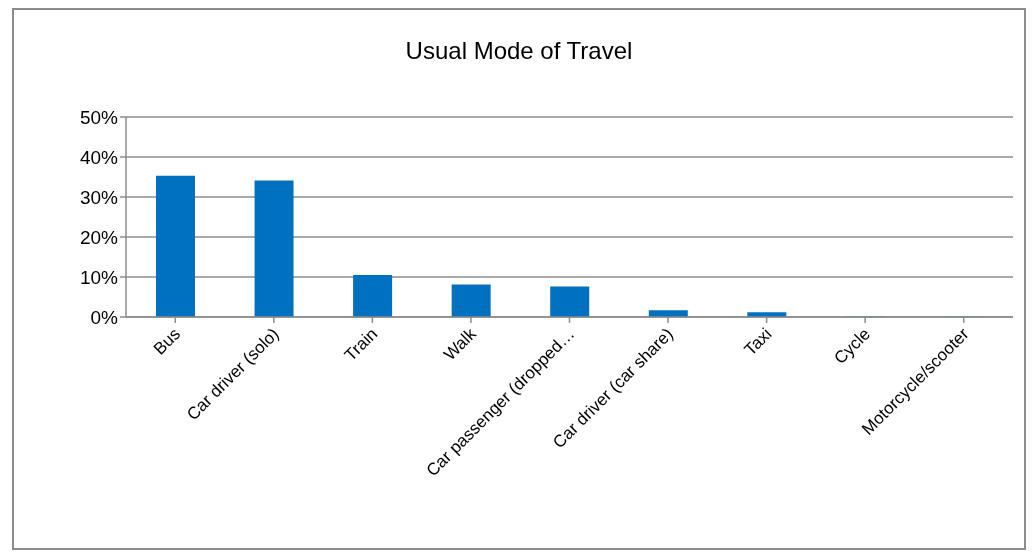 This screenshot has width=1032, height=558. I want to click on y-tick-label: 40%, so click(99, 157).